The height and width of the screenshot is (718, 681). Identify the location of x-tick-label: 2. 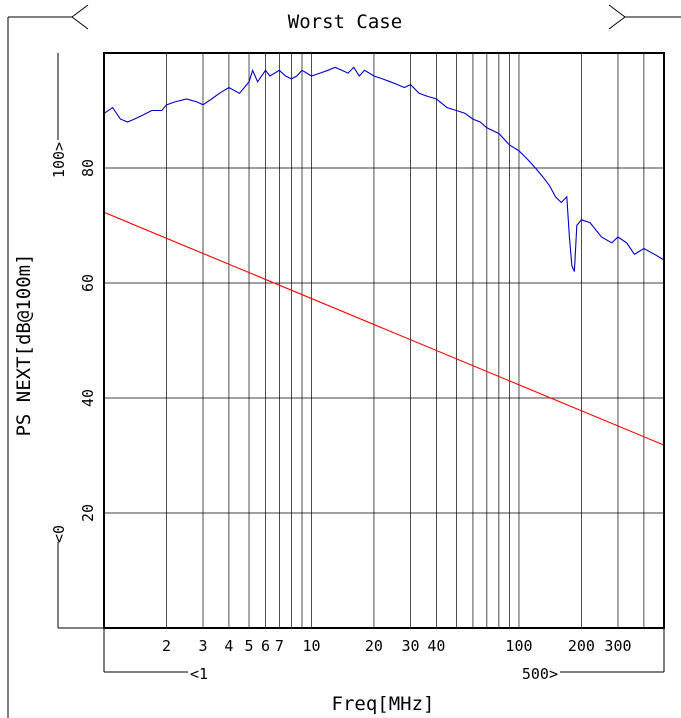
(166, 646).